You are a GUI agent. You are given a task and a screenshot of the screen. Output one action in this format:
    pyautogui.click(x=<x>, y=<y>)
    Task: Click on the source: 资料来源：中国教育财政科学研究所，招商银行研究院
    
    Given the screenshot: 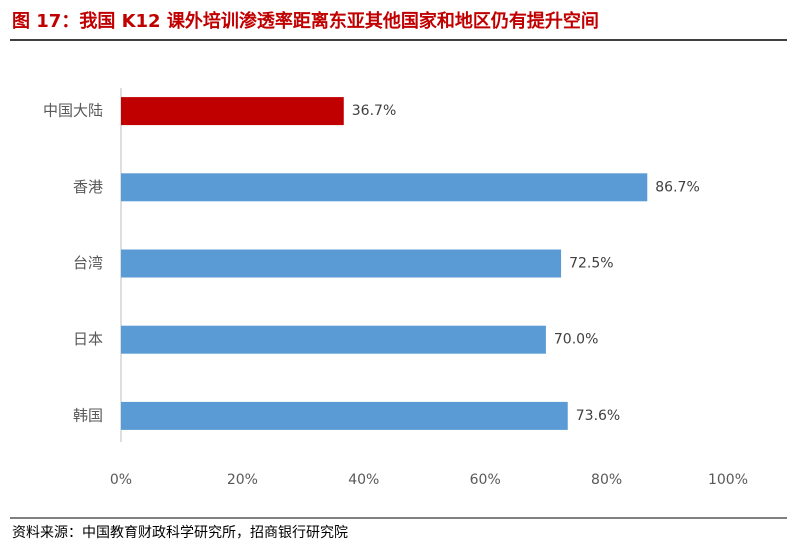 What is the action you would take?
    pyautogui.click(x=180, y=533)
    